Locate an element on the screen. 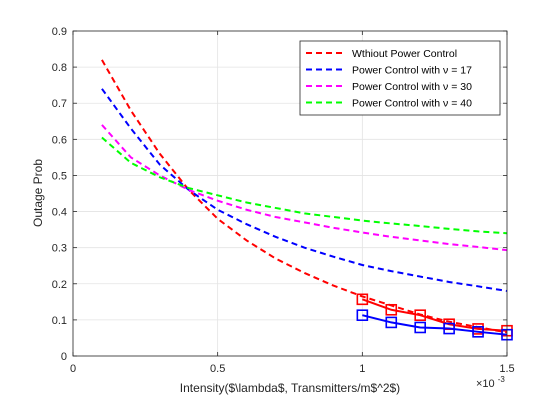 The image size is (560, 420). x-axis-exponent-base: ×10 is located at coordinates (485, 384).